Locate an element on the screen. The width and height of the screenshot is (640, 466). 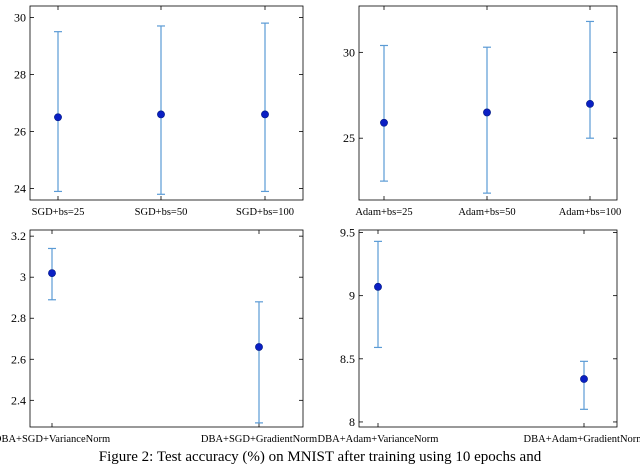
x-tick-label: DBA+SGD+GradientNorm is located at coordinates (259, 439).